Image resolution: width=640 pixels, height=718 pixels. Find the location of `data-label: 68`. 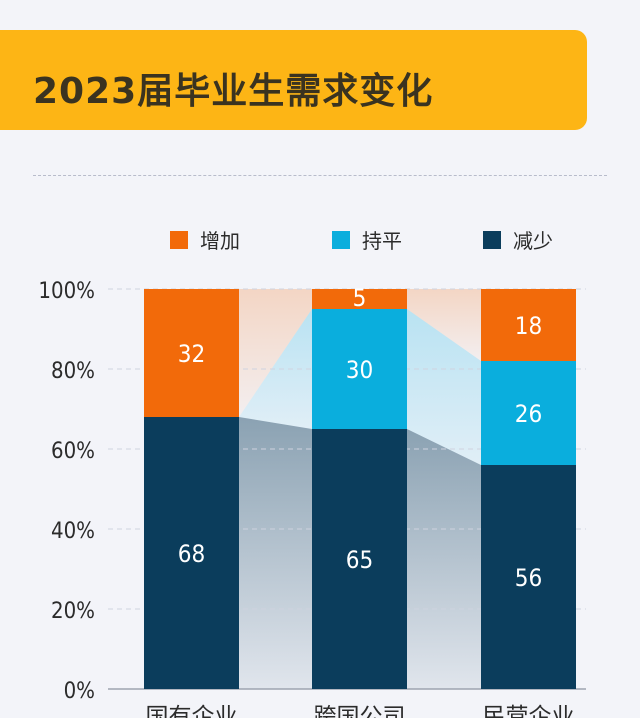

data-label: 68 is located at coordinates (191, 554).